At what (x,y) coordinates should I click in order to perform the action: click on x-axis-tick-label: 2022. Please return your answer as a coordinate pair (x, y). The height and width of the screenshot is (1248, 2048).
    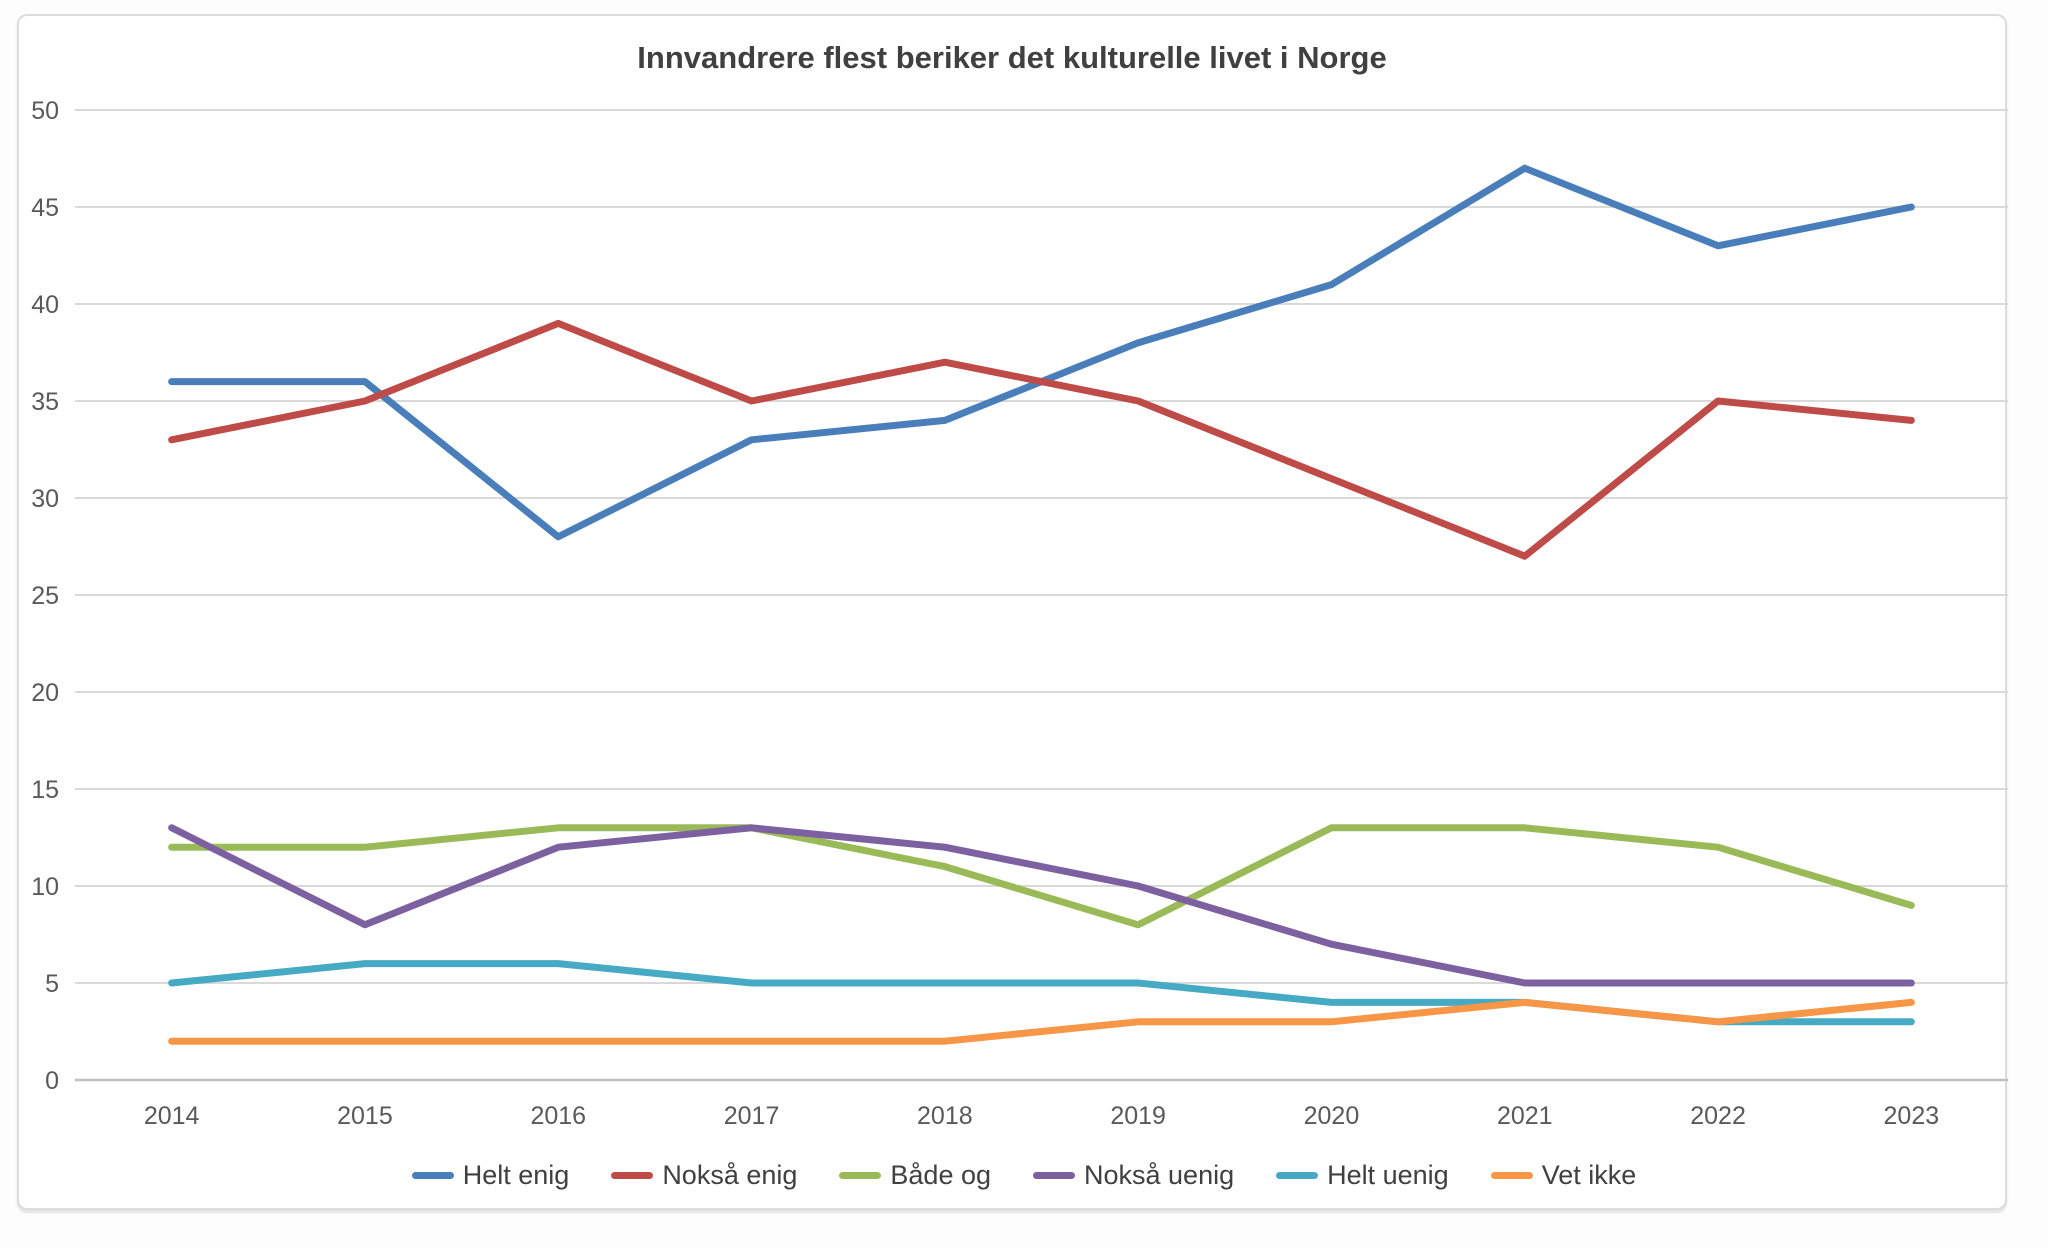
    Looking at the image, I should click on (1718, 1116).